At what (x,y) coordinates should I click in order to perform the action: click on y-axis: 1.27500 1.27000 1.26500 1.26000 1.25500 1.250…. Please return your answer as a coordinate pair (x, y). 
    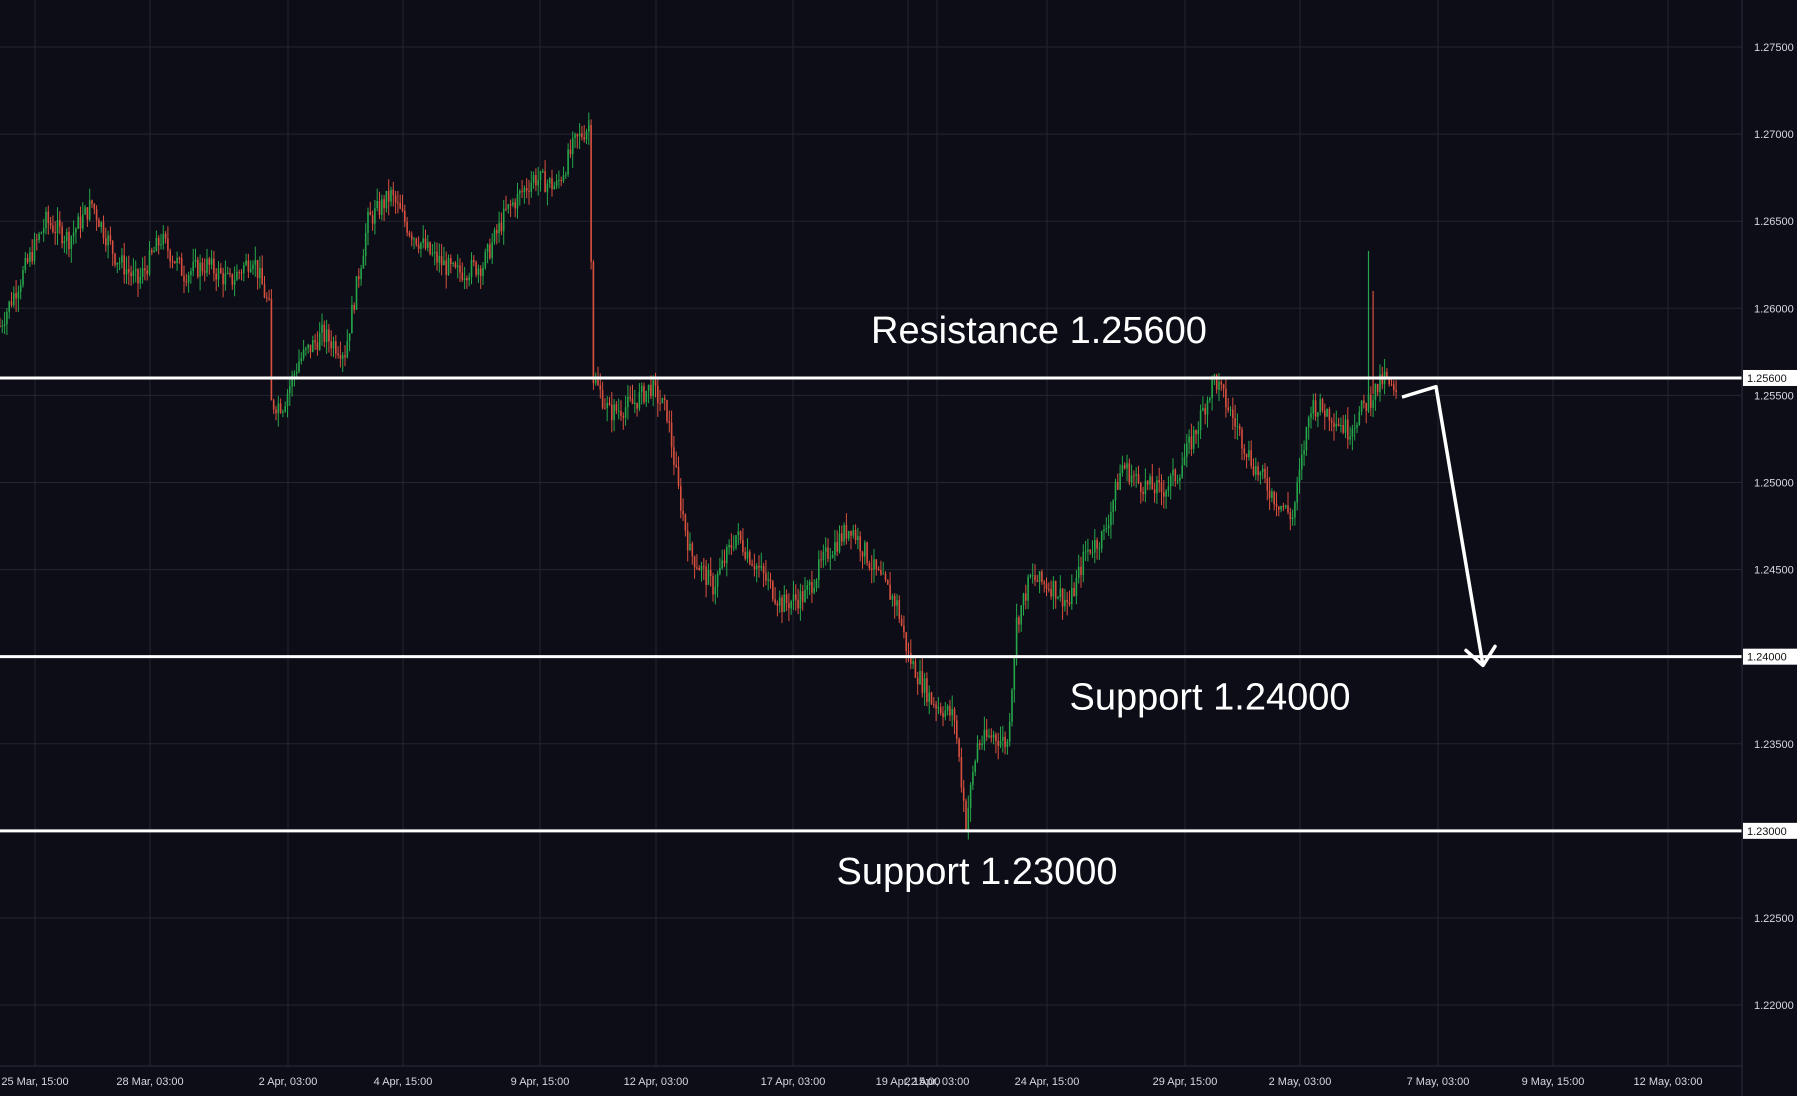
    Looking at the image, I should click on (1774, 527).